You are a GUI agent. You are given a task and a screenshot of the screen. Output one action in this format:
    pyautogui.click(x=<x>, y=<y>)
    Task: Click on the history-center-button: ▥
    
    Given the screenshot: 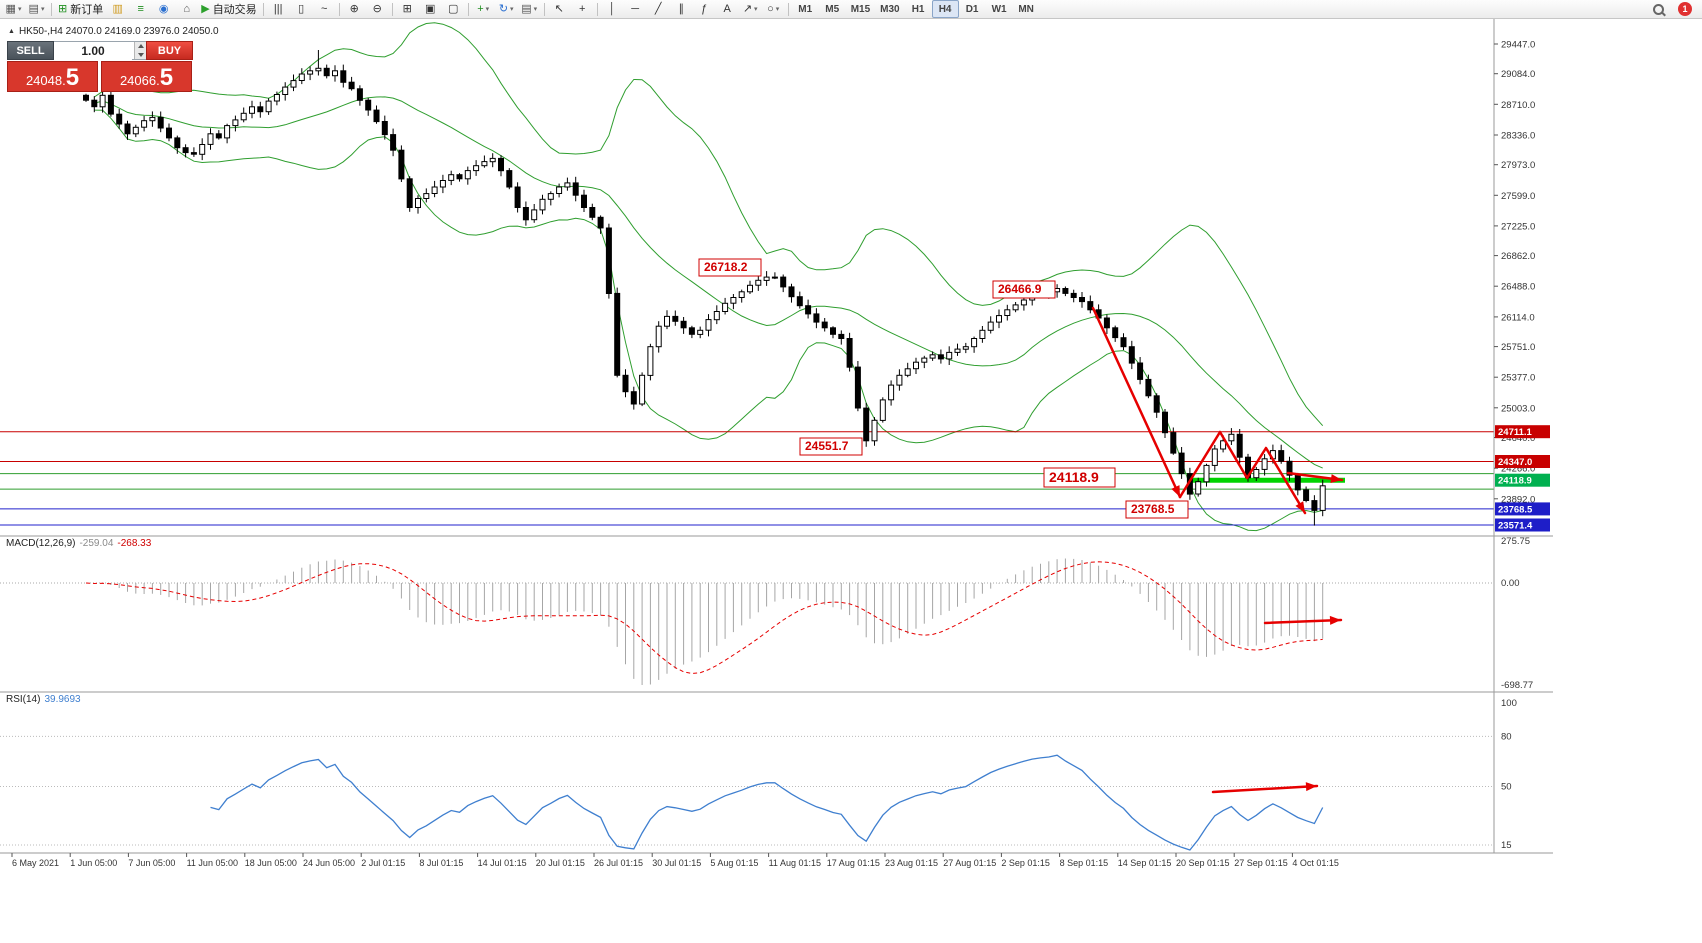 What is the action you would take?
    pyautogui.click(x=117, y=9)
    